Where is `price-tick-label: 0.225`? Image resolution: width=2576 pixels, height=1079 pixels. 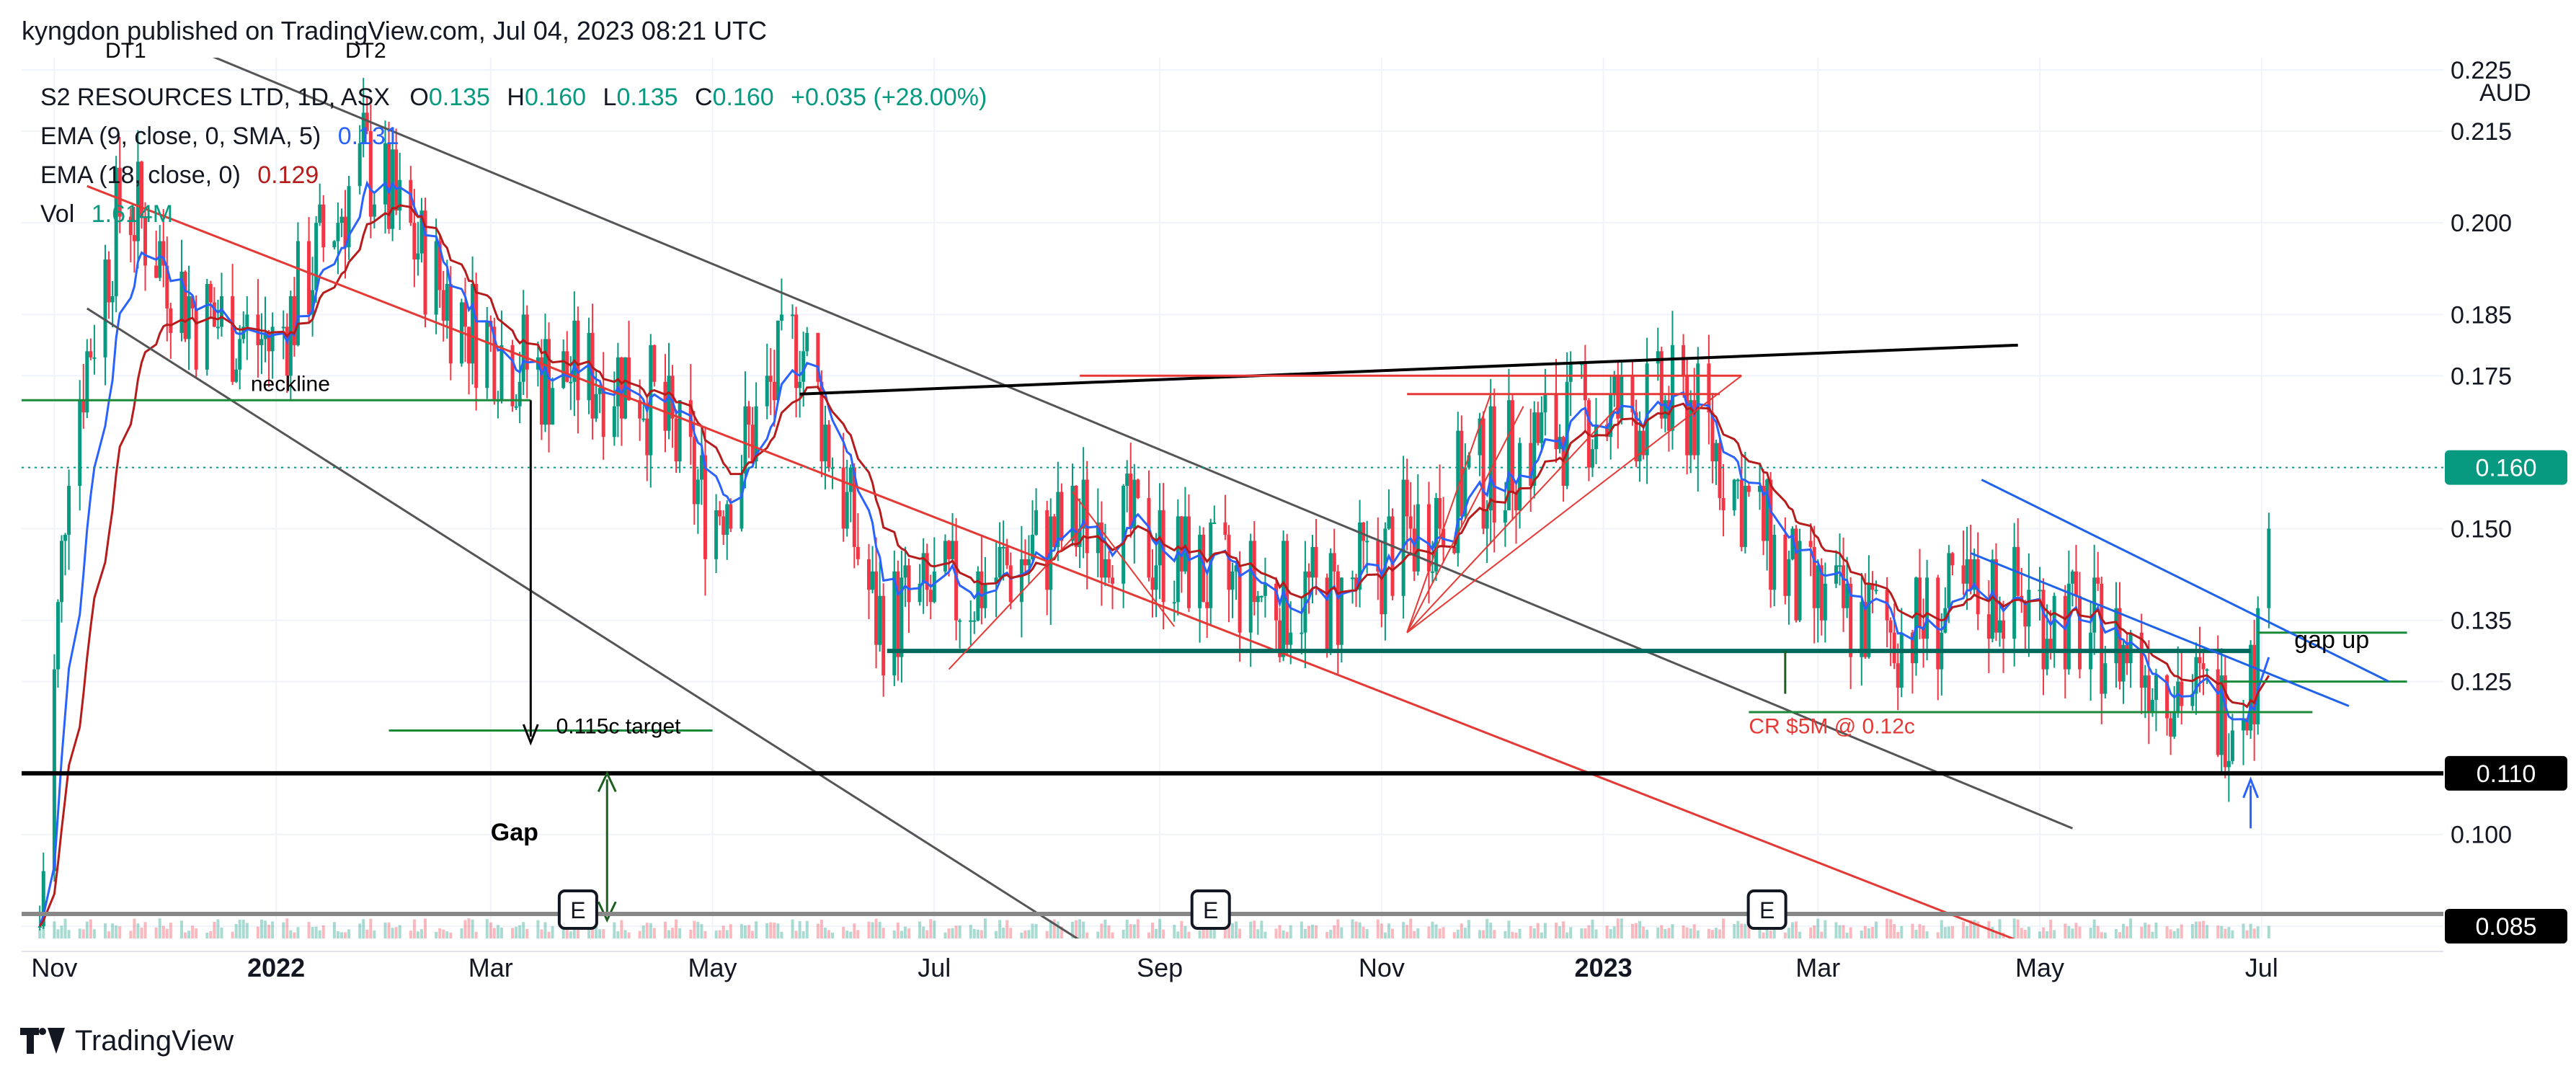 price-tick-label: 0.225 is located at coordinates (2481, 70).